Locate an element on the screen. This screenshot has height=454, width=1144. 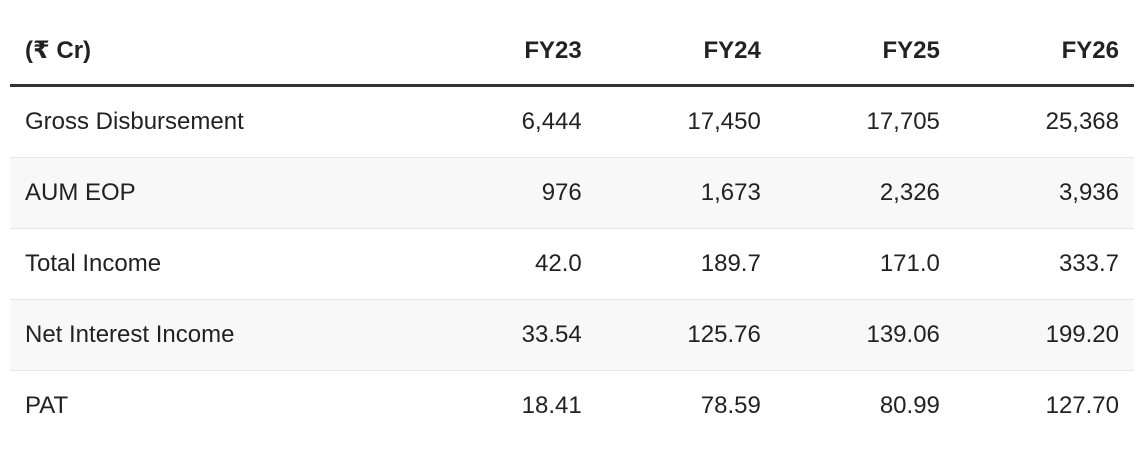
row-label: Total Income is located at coordinates (225, 264).